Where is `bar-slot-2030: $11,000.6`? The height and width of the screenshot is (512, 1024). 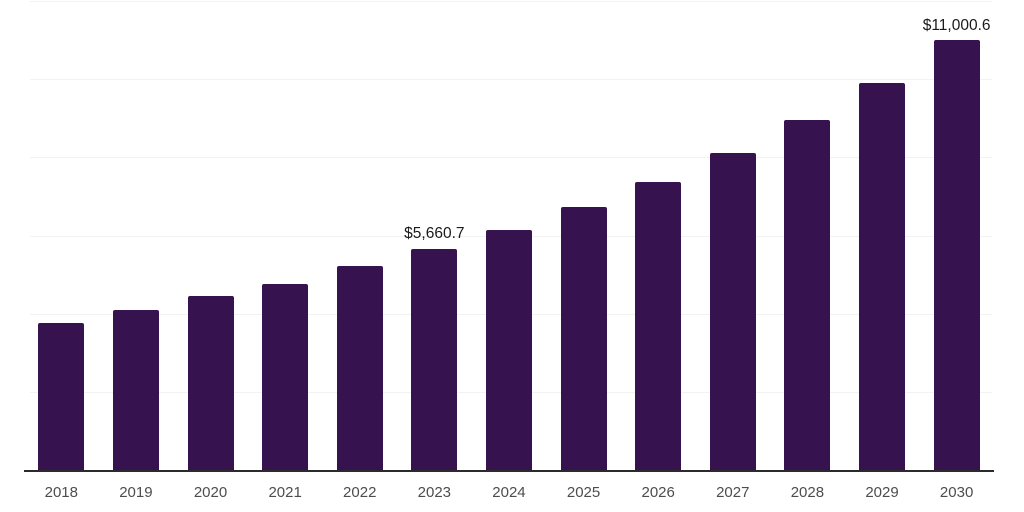
bar-slot-2030: $11,000.6 is located at coordinates (956, 235).